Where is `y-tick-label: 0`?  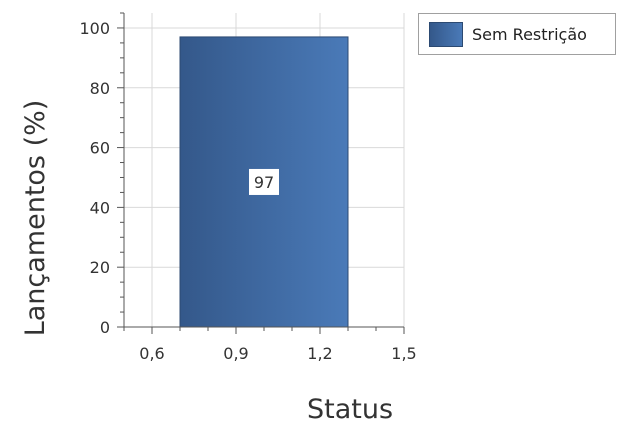
y-tick-label: 0 is located at coordinates (105, 327).